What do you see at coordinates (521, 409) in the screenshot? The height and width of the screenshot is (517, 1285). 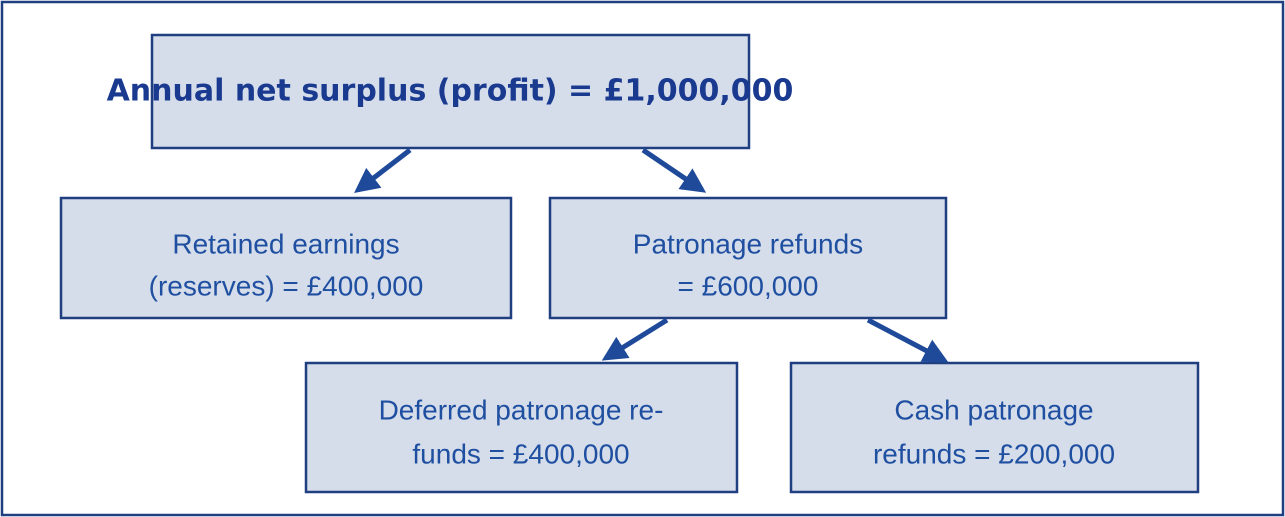 I see `node-label: Deferred patronage re-` at bounding box center [521, 409].